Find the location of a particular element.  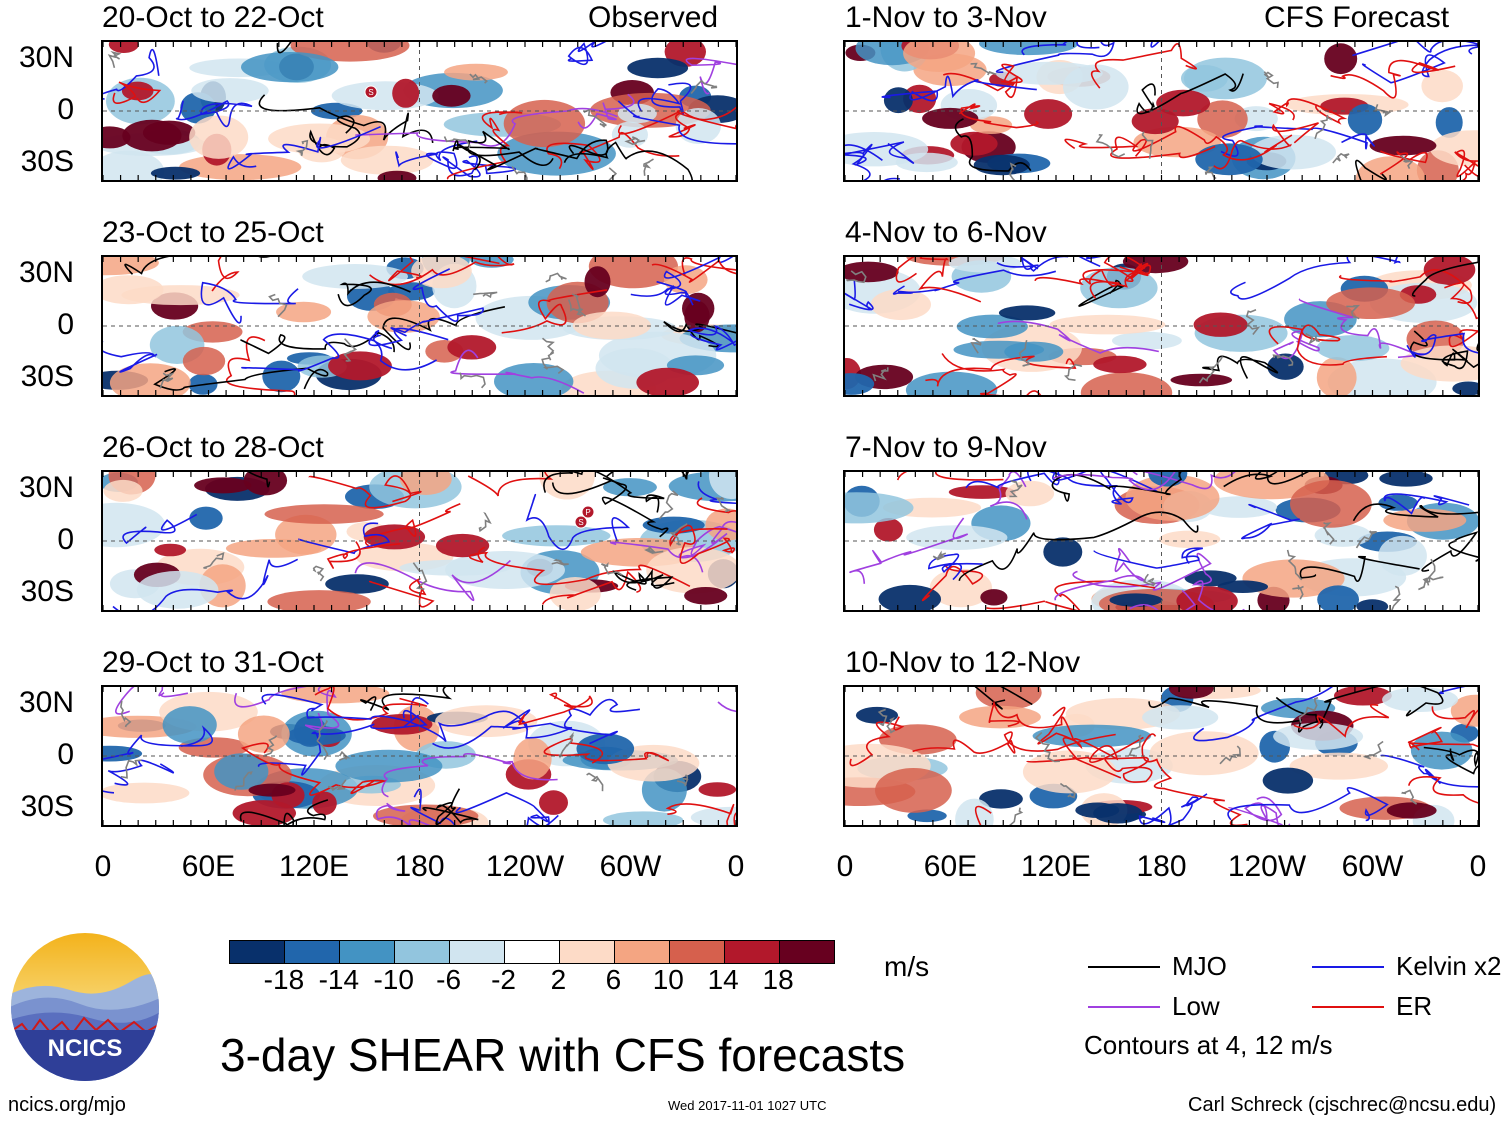

y-tick-label: 0 is located at coordinates (65, 754).